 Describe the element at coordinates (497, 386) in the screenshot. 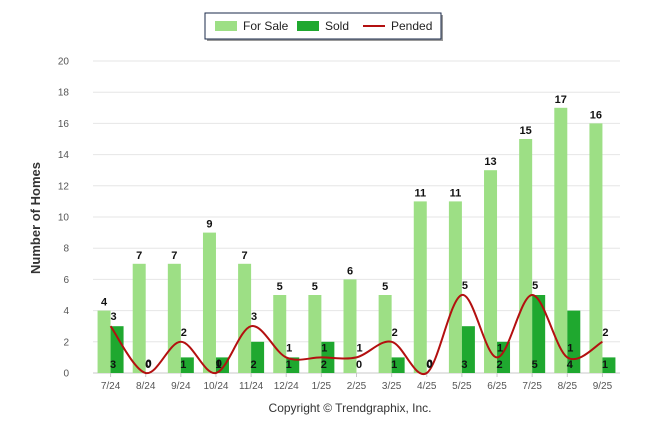

I see `x-tick-label: 6/25` at that location.